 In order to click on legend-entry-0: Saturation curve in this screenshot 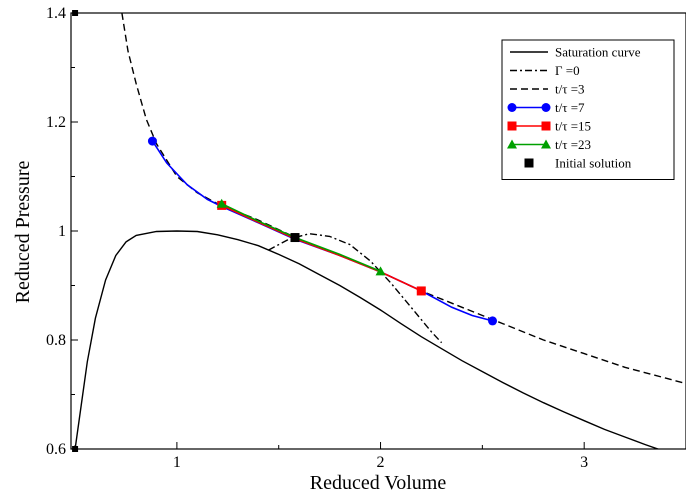, I will do `click(575, 52)`.